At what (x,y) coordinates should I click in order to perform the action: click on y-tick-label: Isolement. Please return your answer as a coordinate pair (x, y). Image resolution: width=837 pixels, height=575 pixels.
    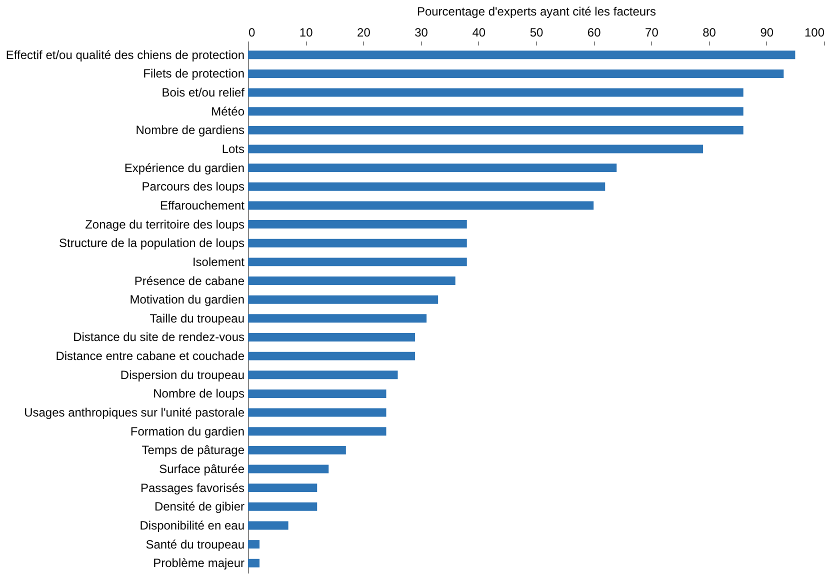
    Looking at the image, I should click on (219, 261).